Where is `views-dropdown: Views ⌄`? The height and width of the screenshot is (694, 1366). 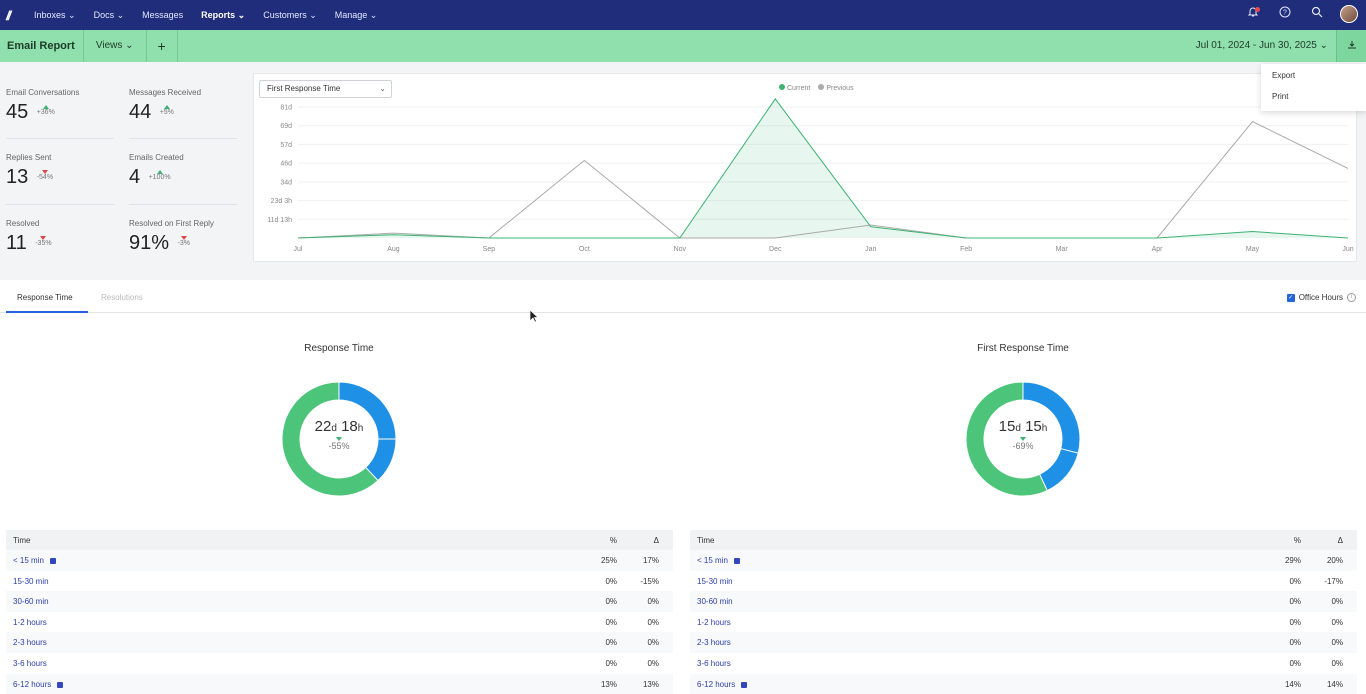 views-dropdown: Views ⌄ is located at coordinates (115, 46).